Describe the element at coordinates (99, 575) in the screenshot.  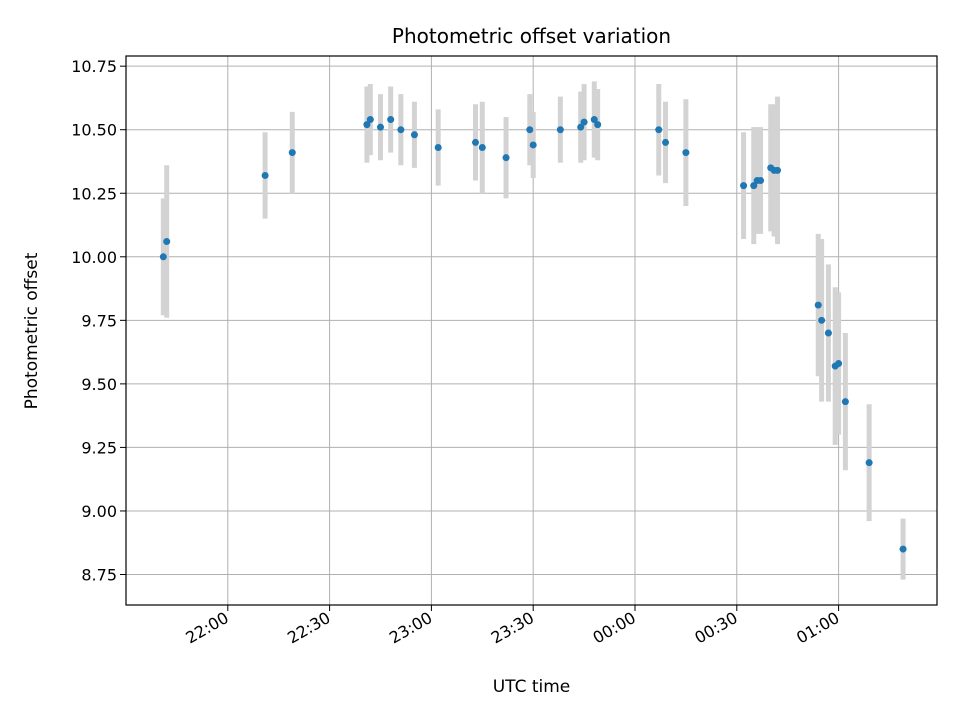
I see `y-tick-label: 8.75` at that location.